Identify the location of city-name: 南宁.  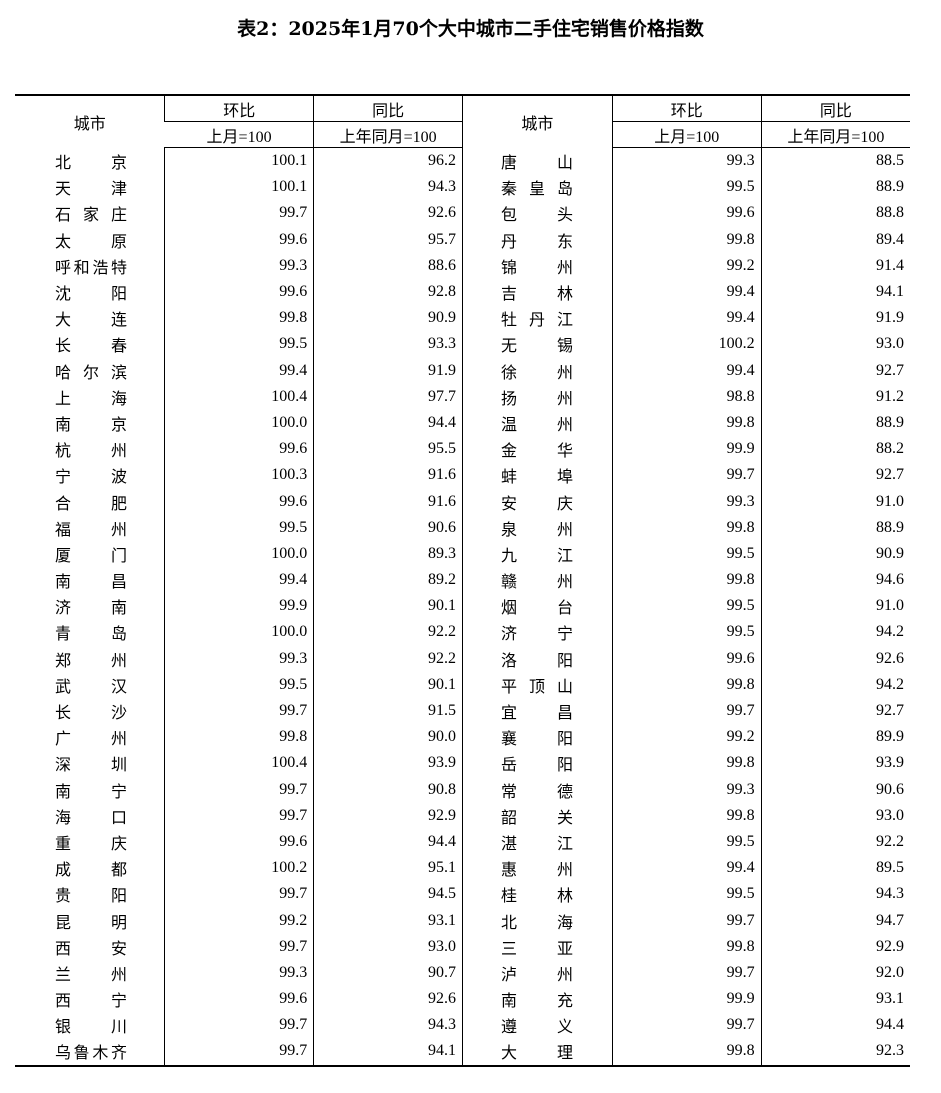
(91, 792).